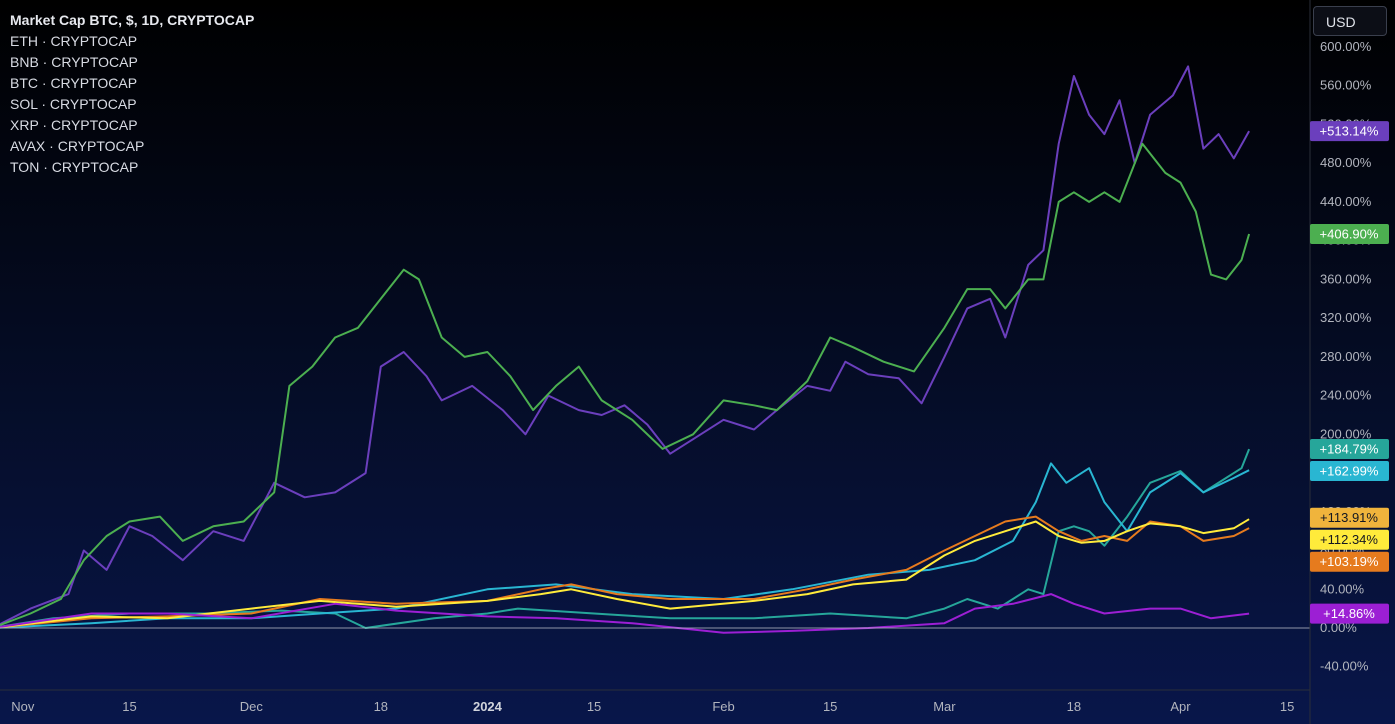  What do you see at coordinates (252, 706) in the screenshot?
I see `x-tick-label: Dec` at bounding box center [252, 706].